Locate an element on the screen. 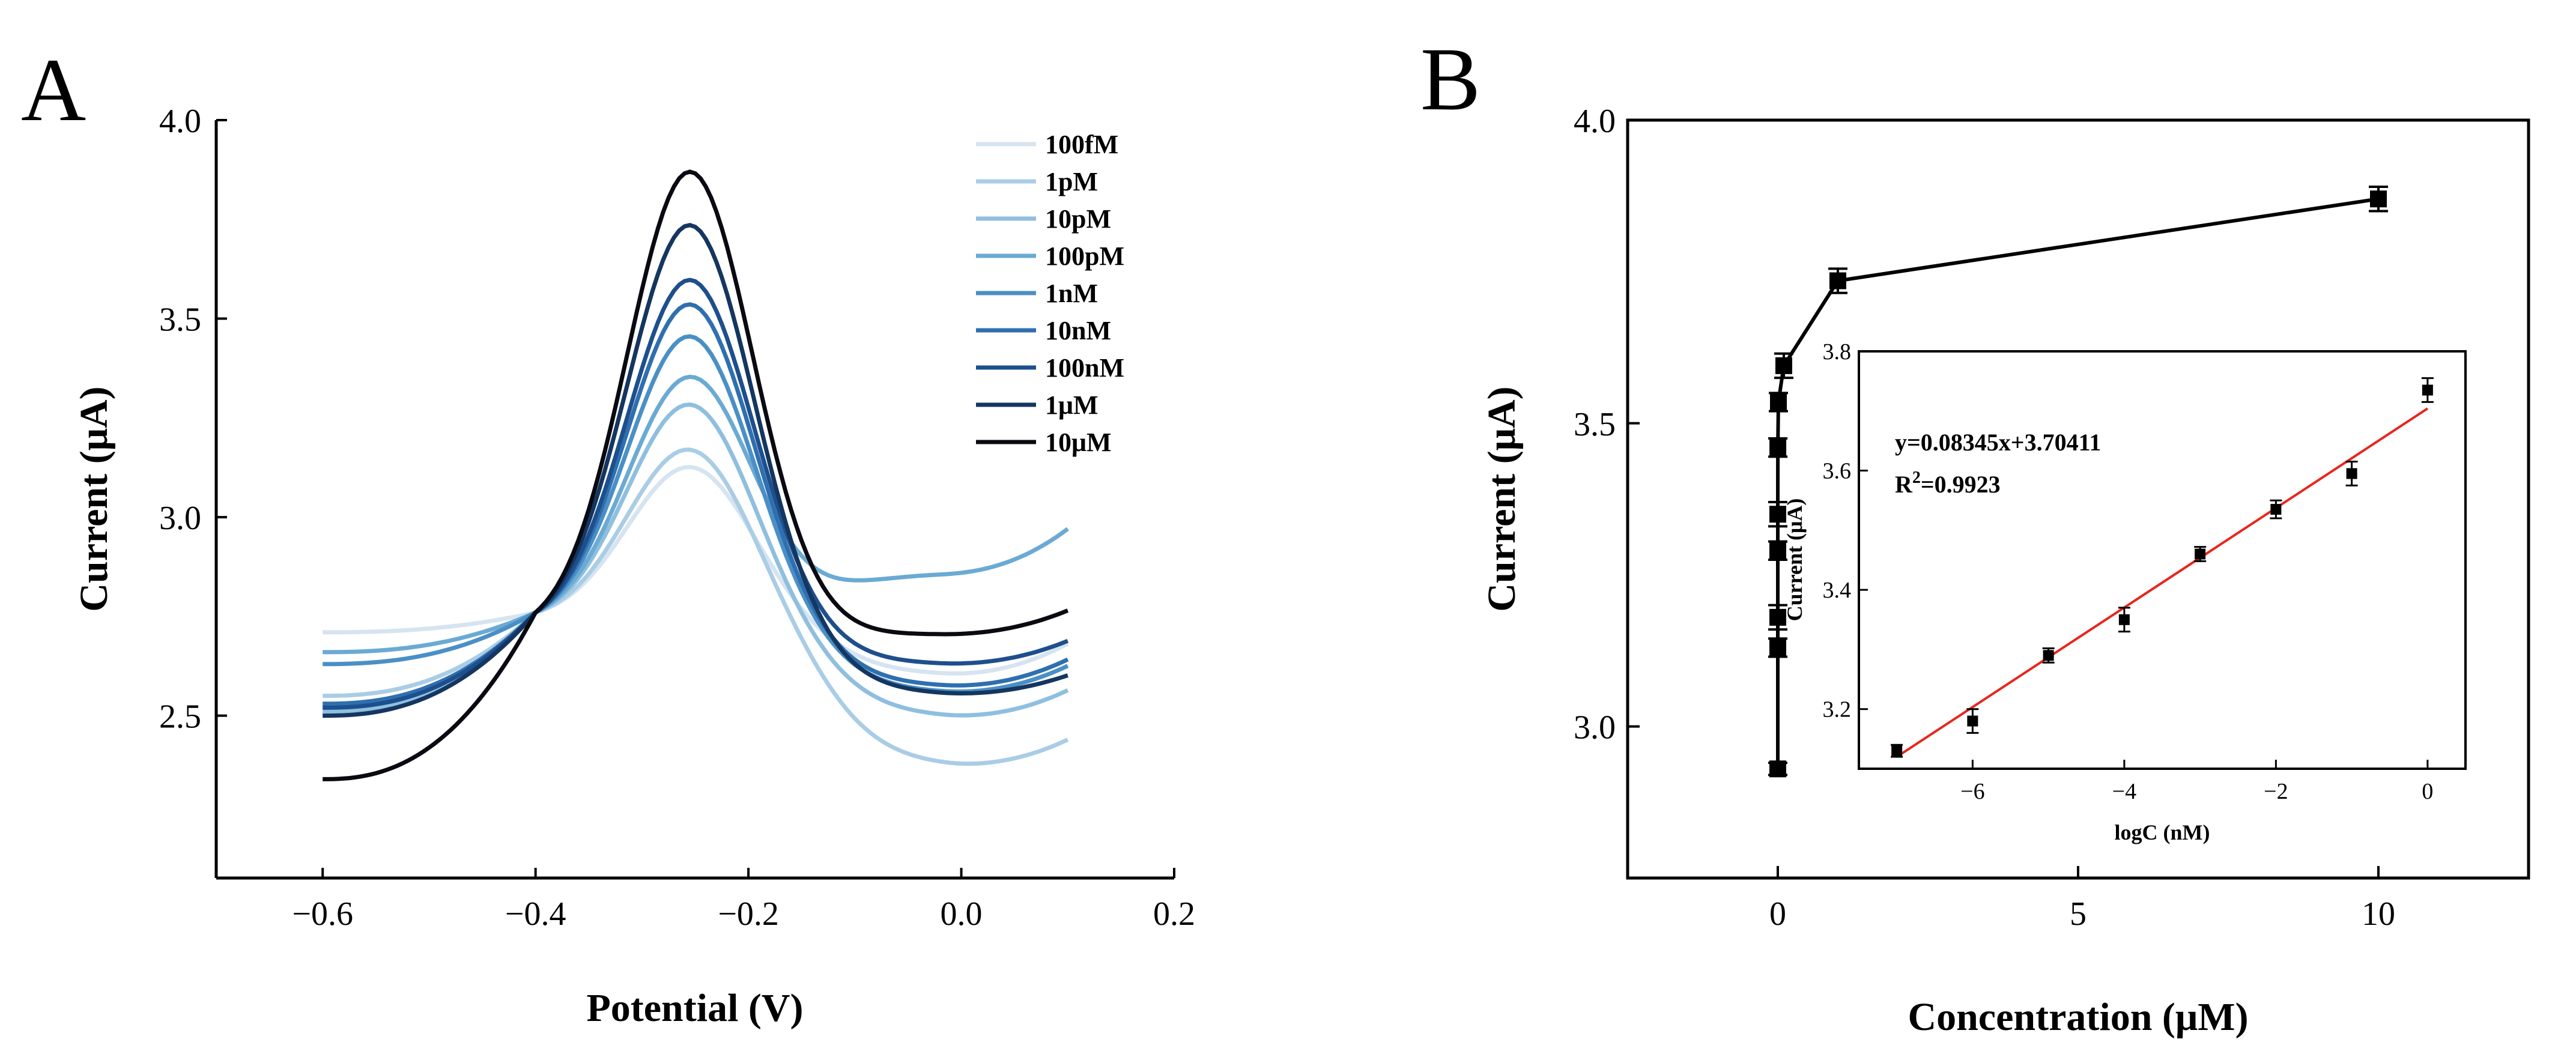 This screenshot has height=1057, width=2576. panel-a-series-1μM is located at coordinates (695, 470).